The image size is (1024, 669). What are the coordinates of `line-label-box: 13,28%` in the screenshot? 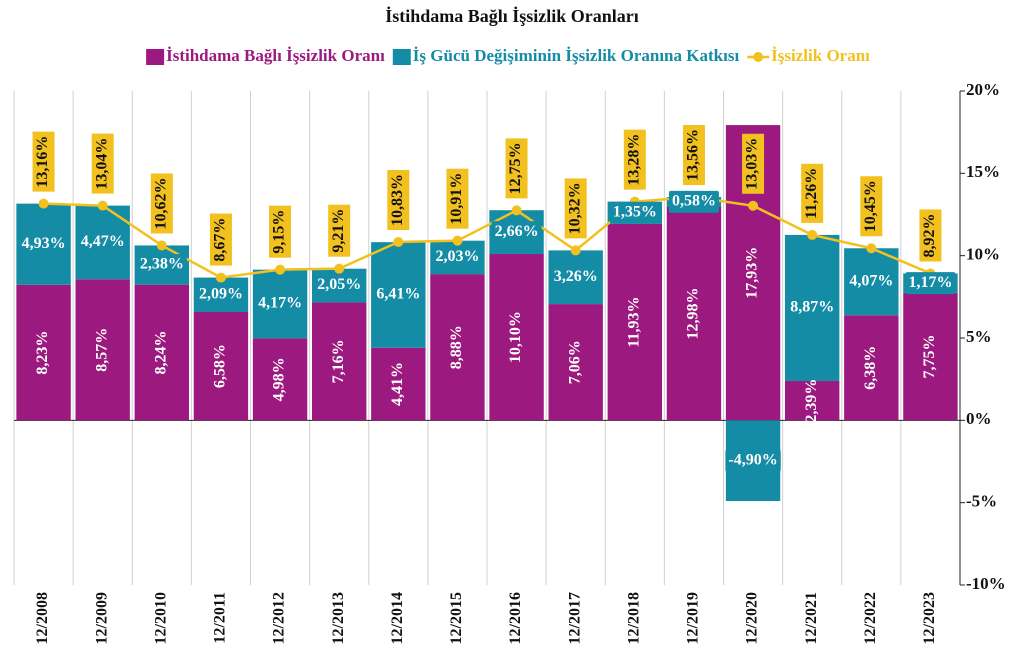 It's located at (634, 159).